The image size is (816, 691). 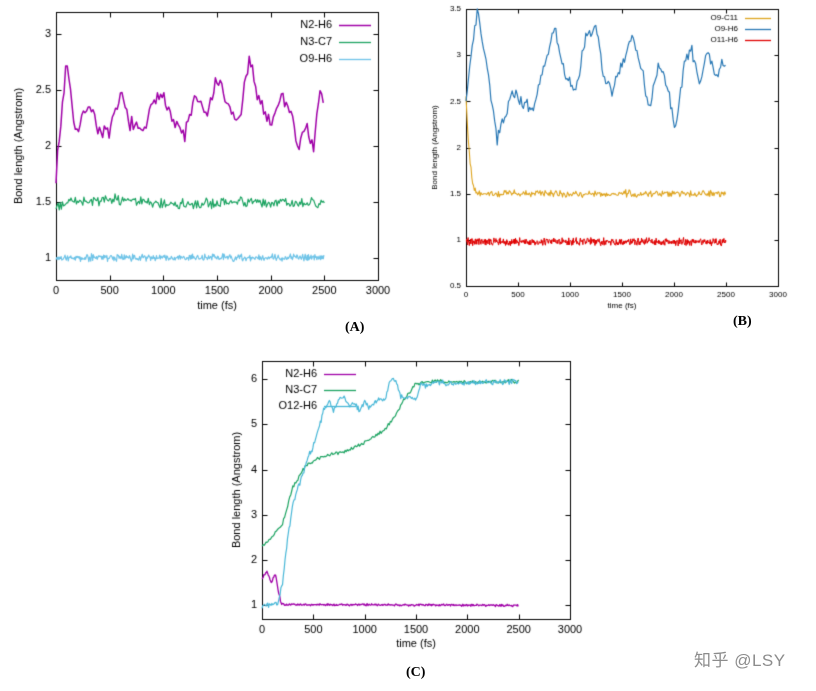 What do you see at coordinates (355, 327) in the screenshot?
I see `panel-label-a: (A)` at bounding box center [355, 327].